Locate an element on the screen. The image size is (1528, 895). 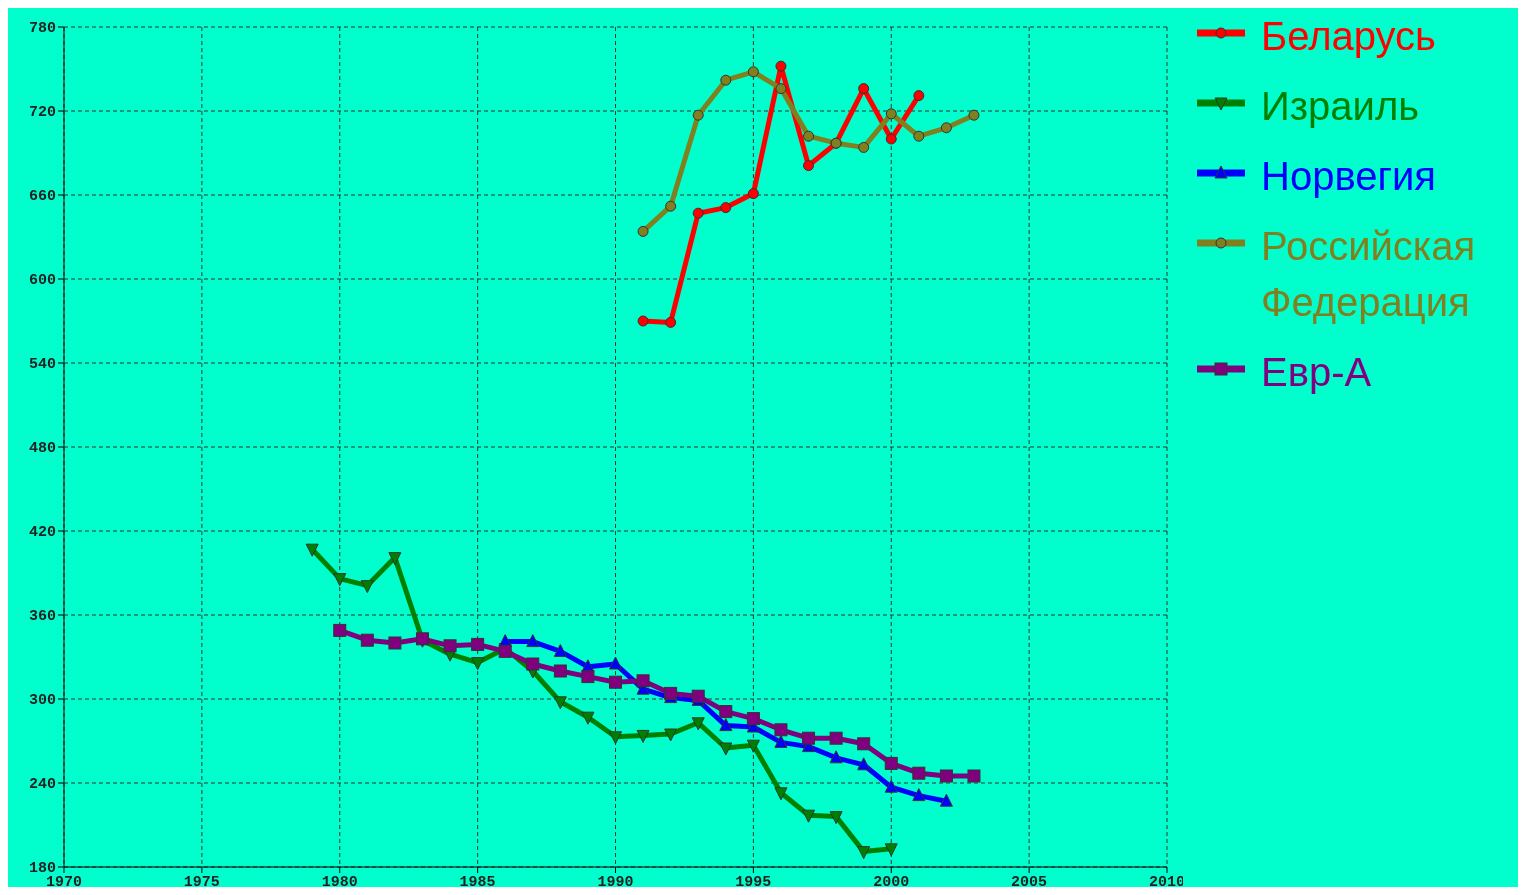
y-tick-label: 240 is located at coordinates (42, 785).